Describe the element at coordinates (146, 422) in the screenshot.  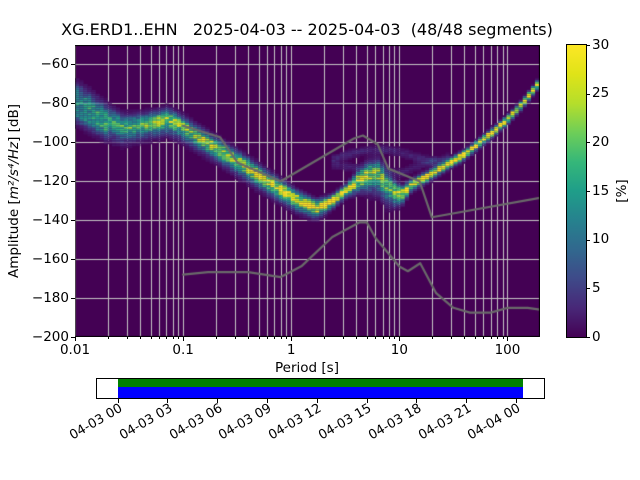
I see `timeline-tick-label-text: 04-03 03` at that location.